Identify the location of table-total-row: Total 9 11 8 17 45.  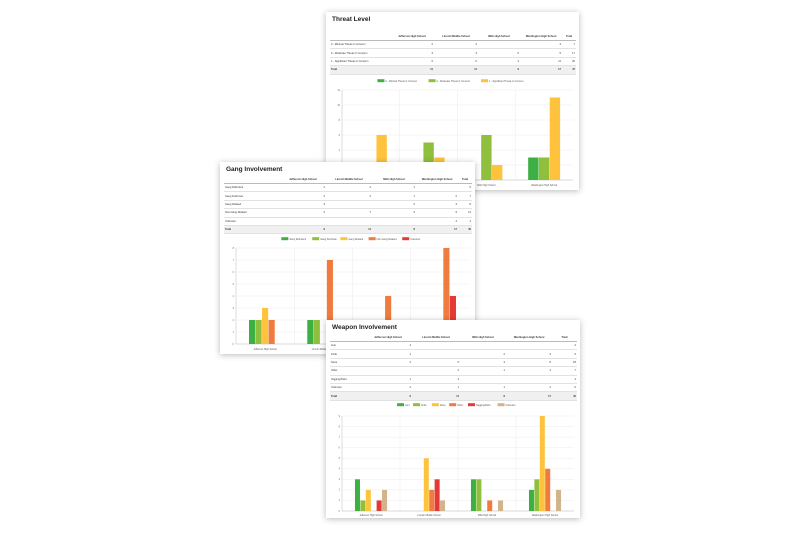
(453, 396).